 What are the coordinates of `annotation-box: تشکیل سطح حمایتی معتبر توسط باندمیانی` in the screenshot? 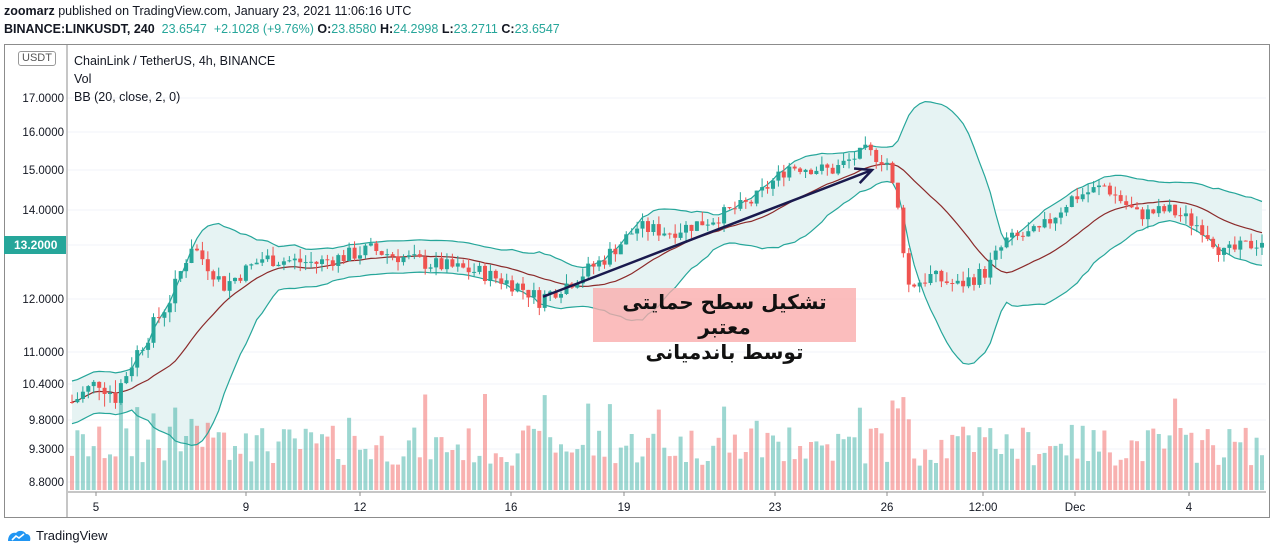 It's located at (724, 326).